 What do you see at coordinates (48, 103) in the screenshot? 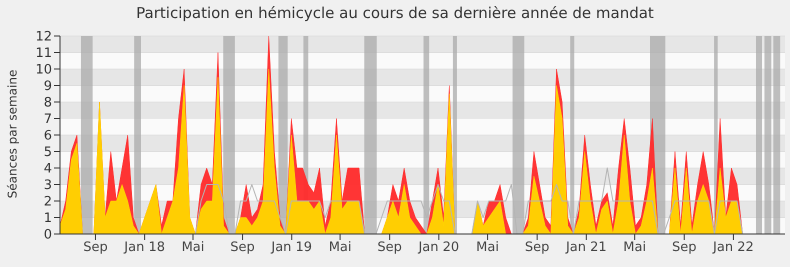
I see `y-tick-label: 8` at bounding box center [48, 103].